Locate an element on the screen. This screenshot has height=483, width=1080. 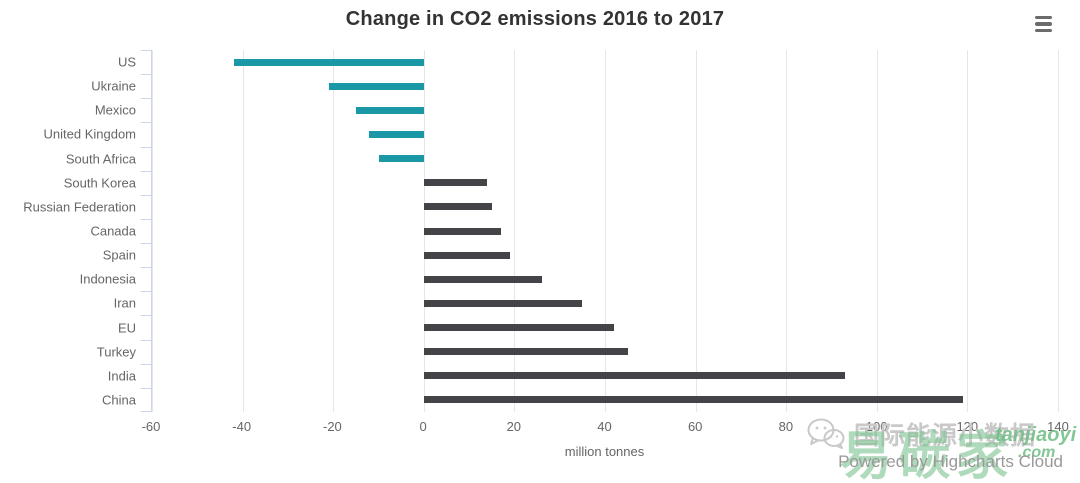
x-tick-label: 40 is located at coordinates (604, 426).